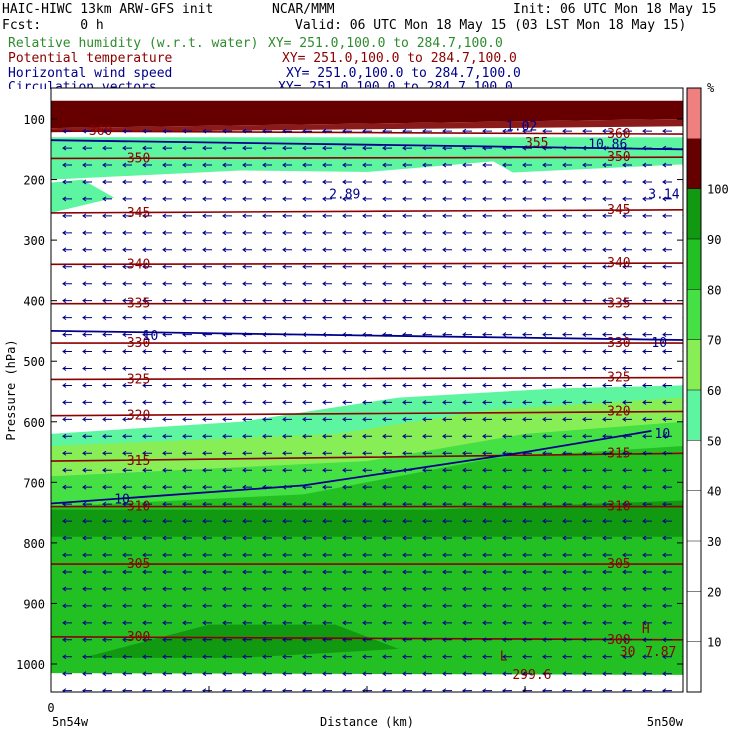 This screenshot has height=740, width=740. What do you see at coordinates (367, 114) in the screenshot?
I see `rh-region-top` at bounding box center [367, 114].